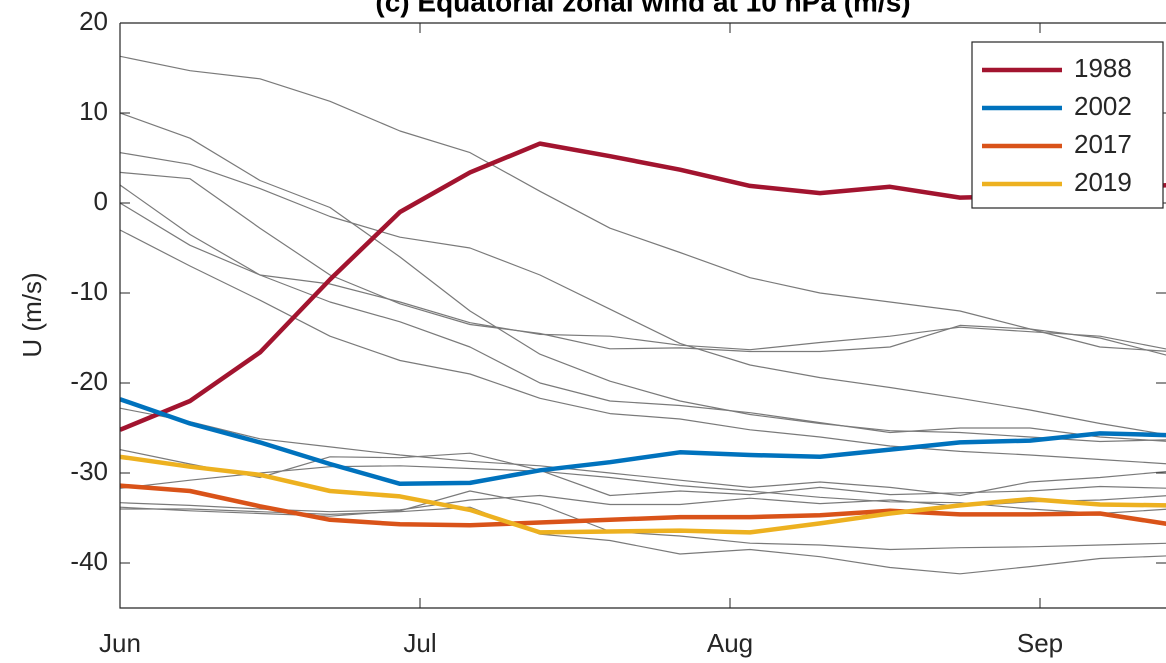 The width and height of the screenshot is (1166, 663). I want to click on y-tick-label: 20, so click(93, 21).